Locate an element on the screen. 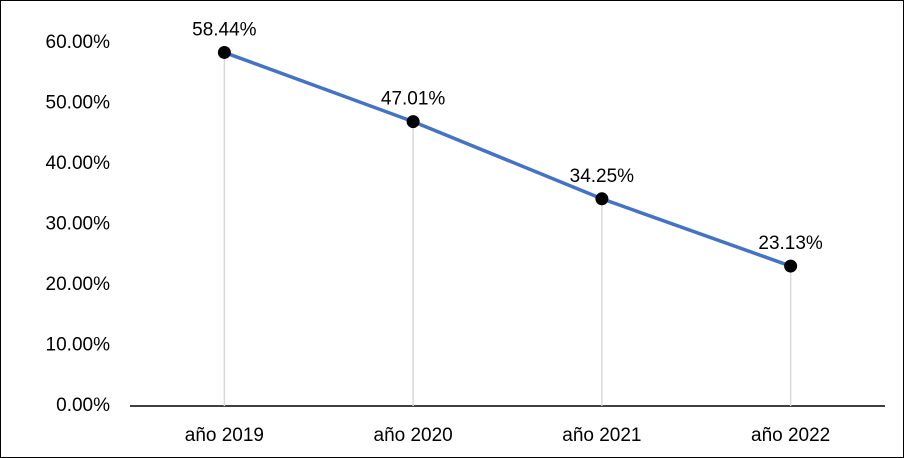  x-tick-label: año 2021 is located at coordinates (601, 435).